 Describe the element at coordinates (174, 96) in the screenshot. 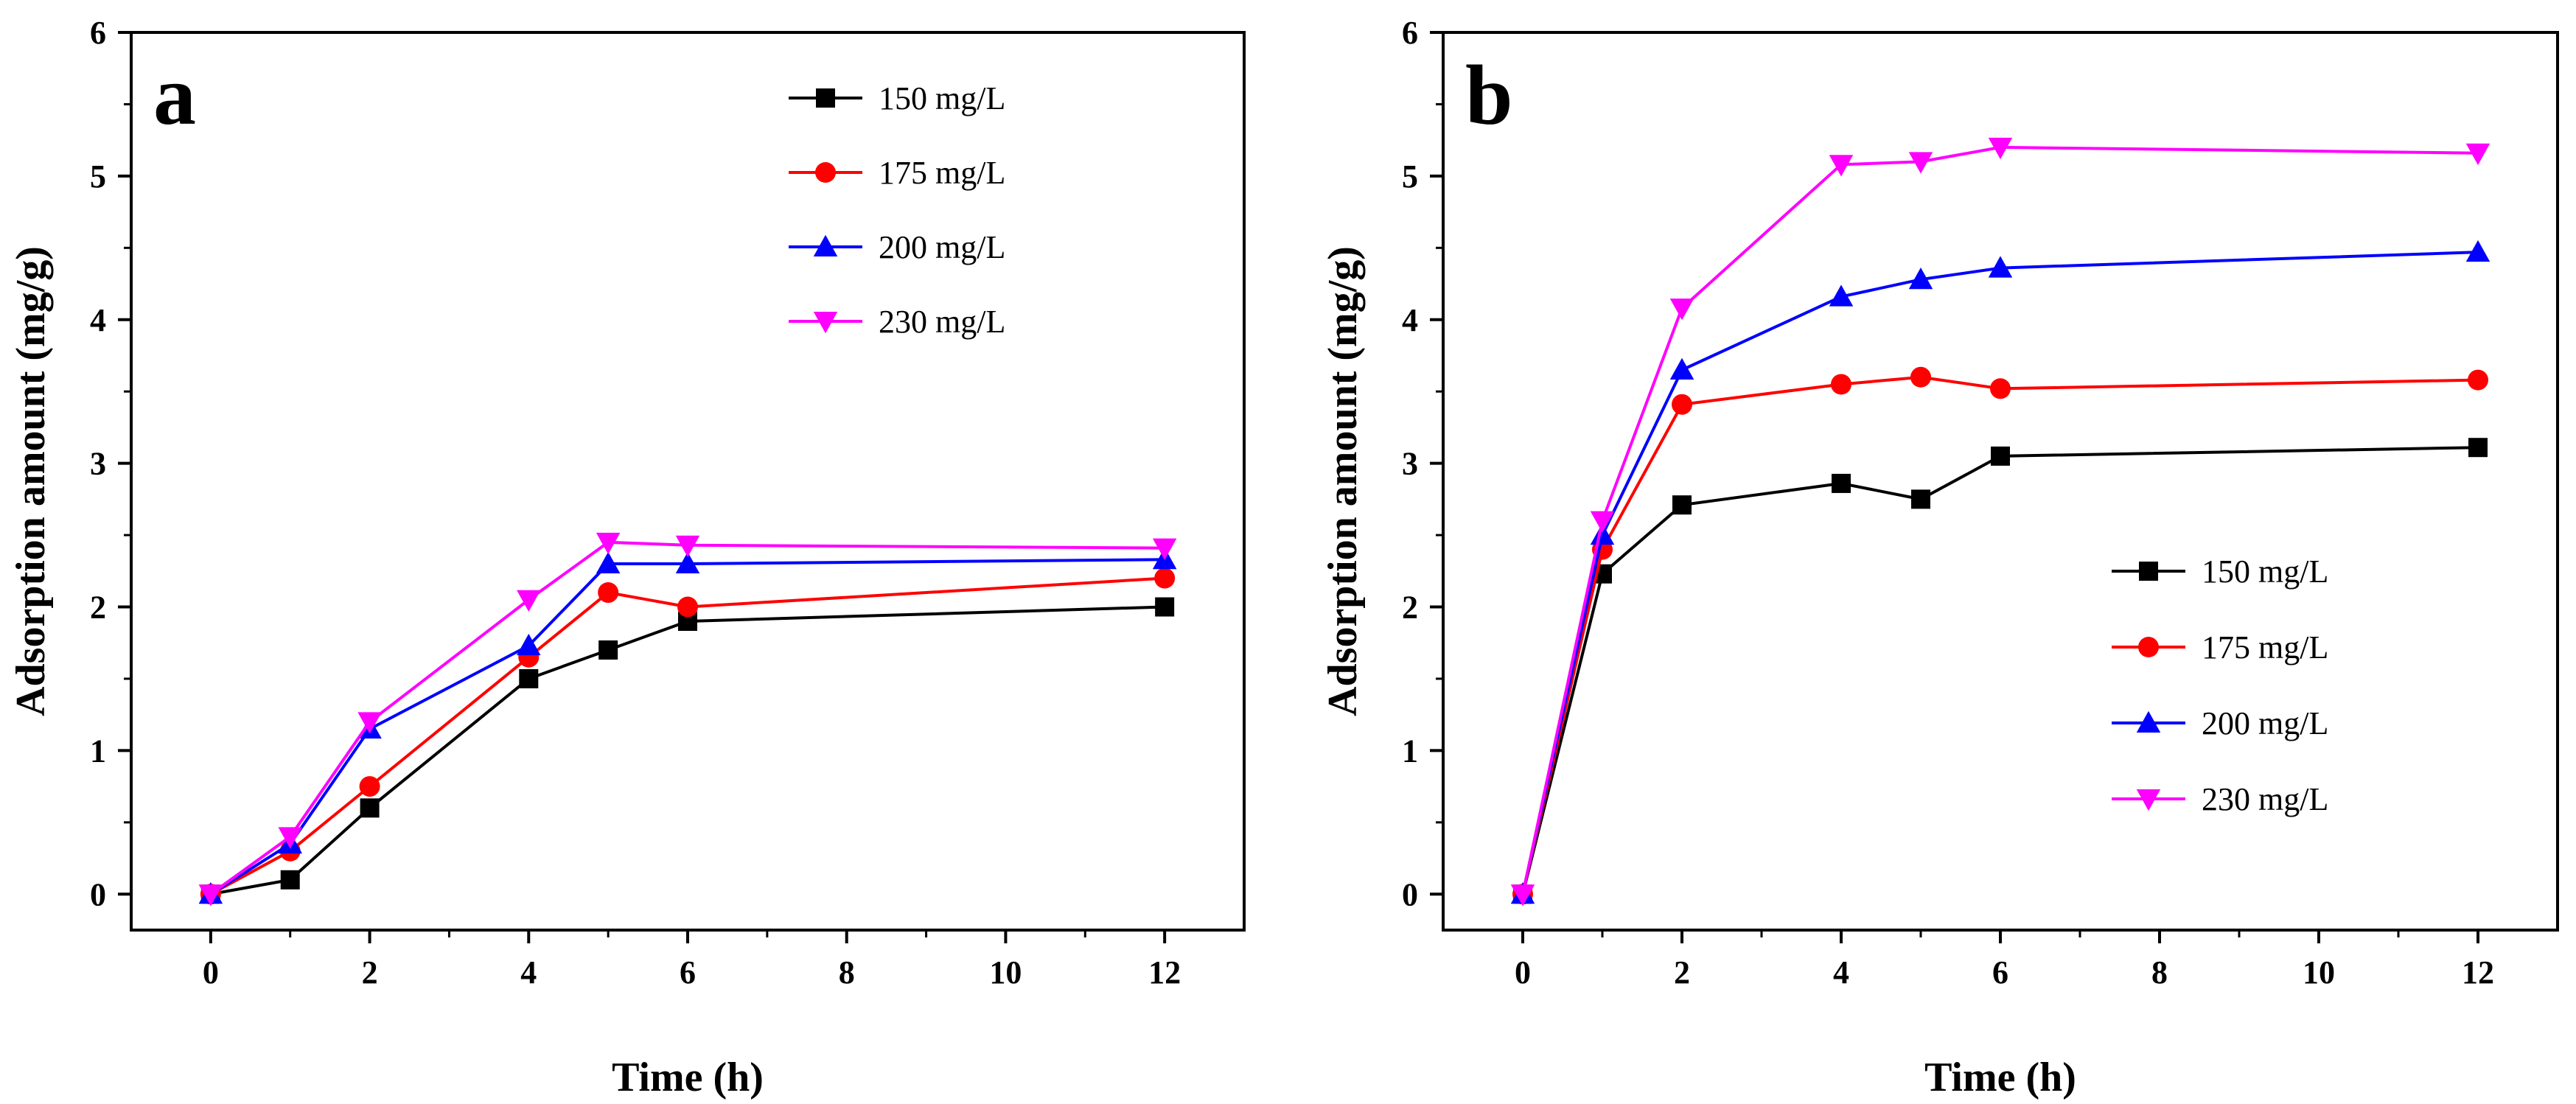

I see `panel-label: a` at that location.